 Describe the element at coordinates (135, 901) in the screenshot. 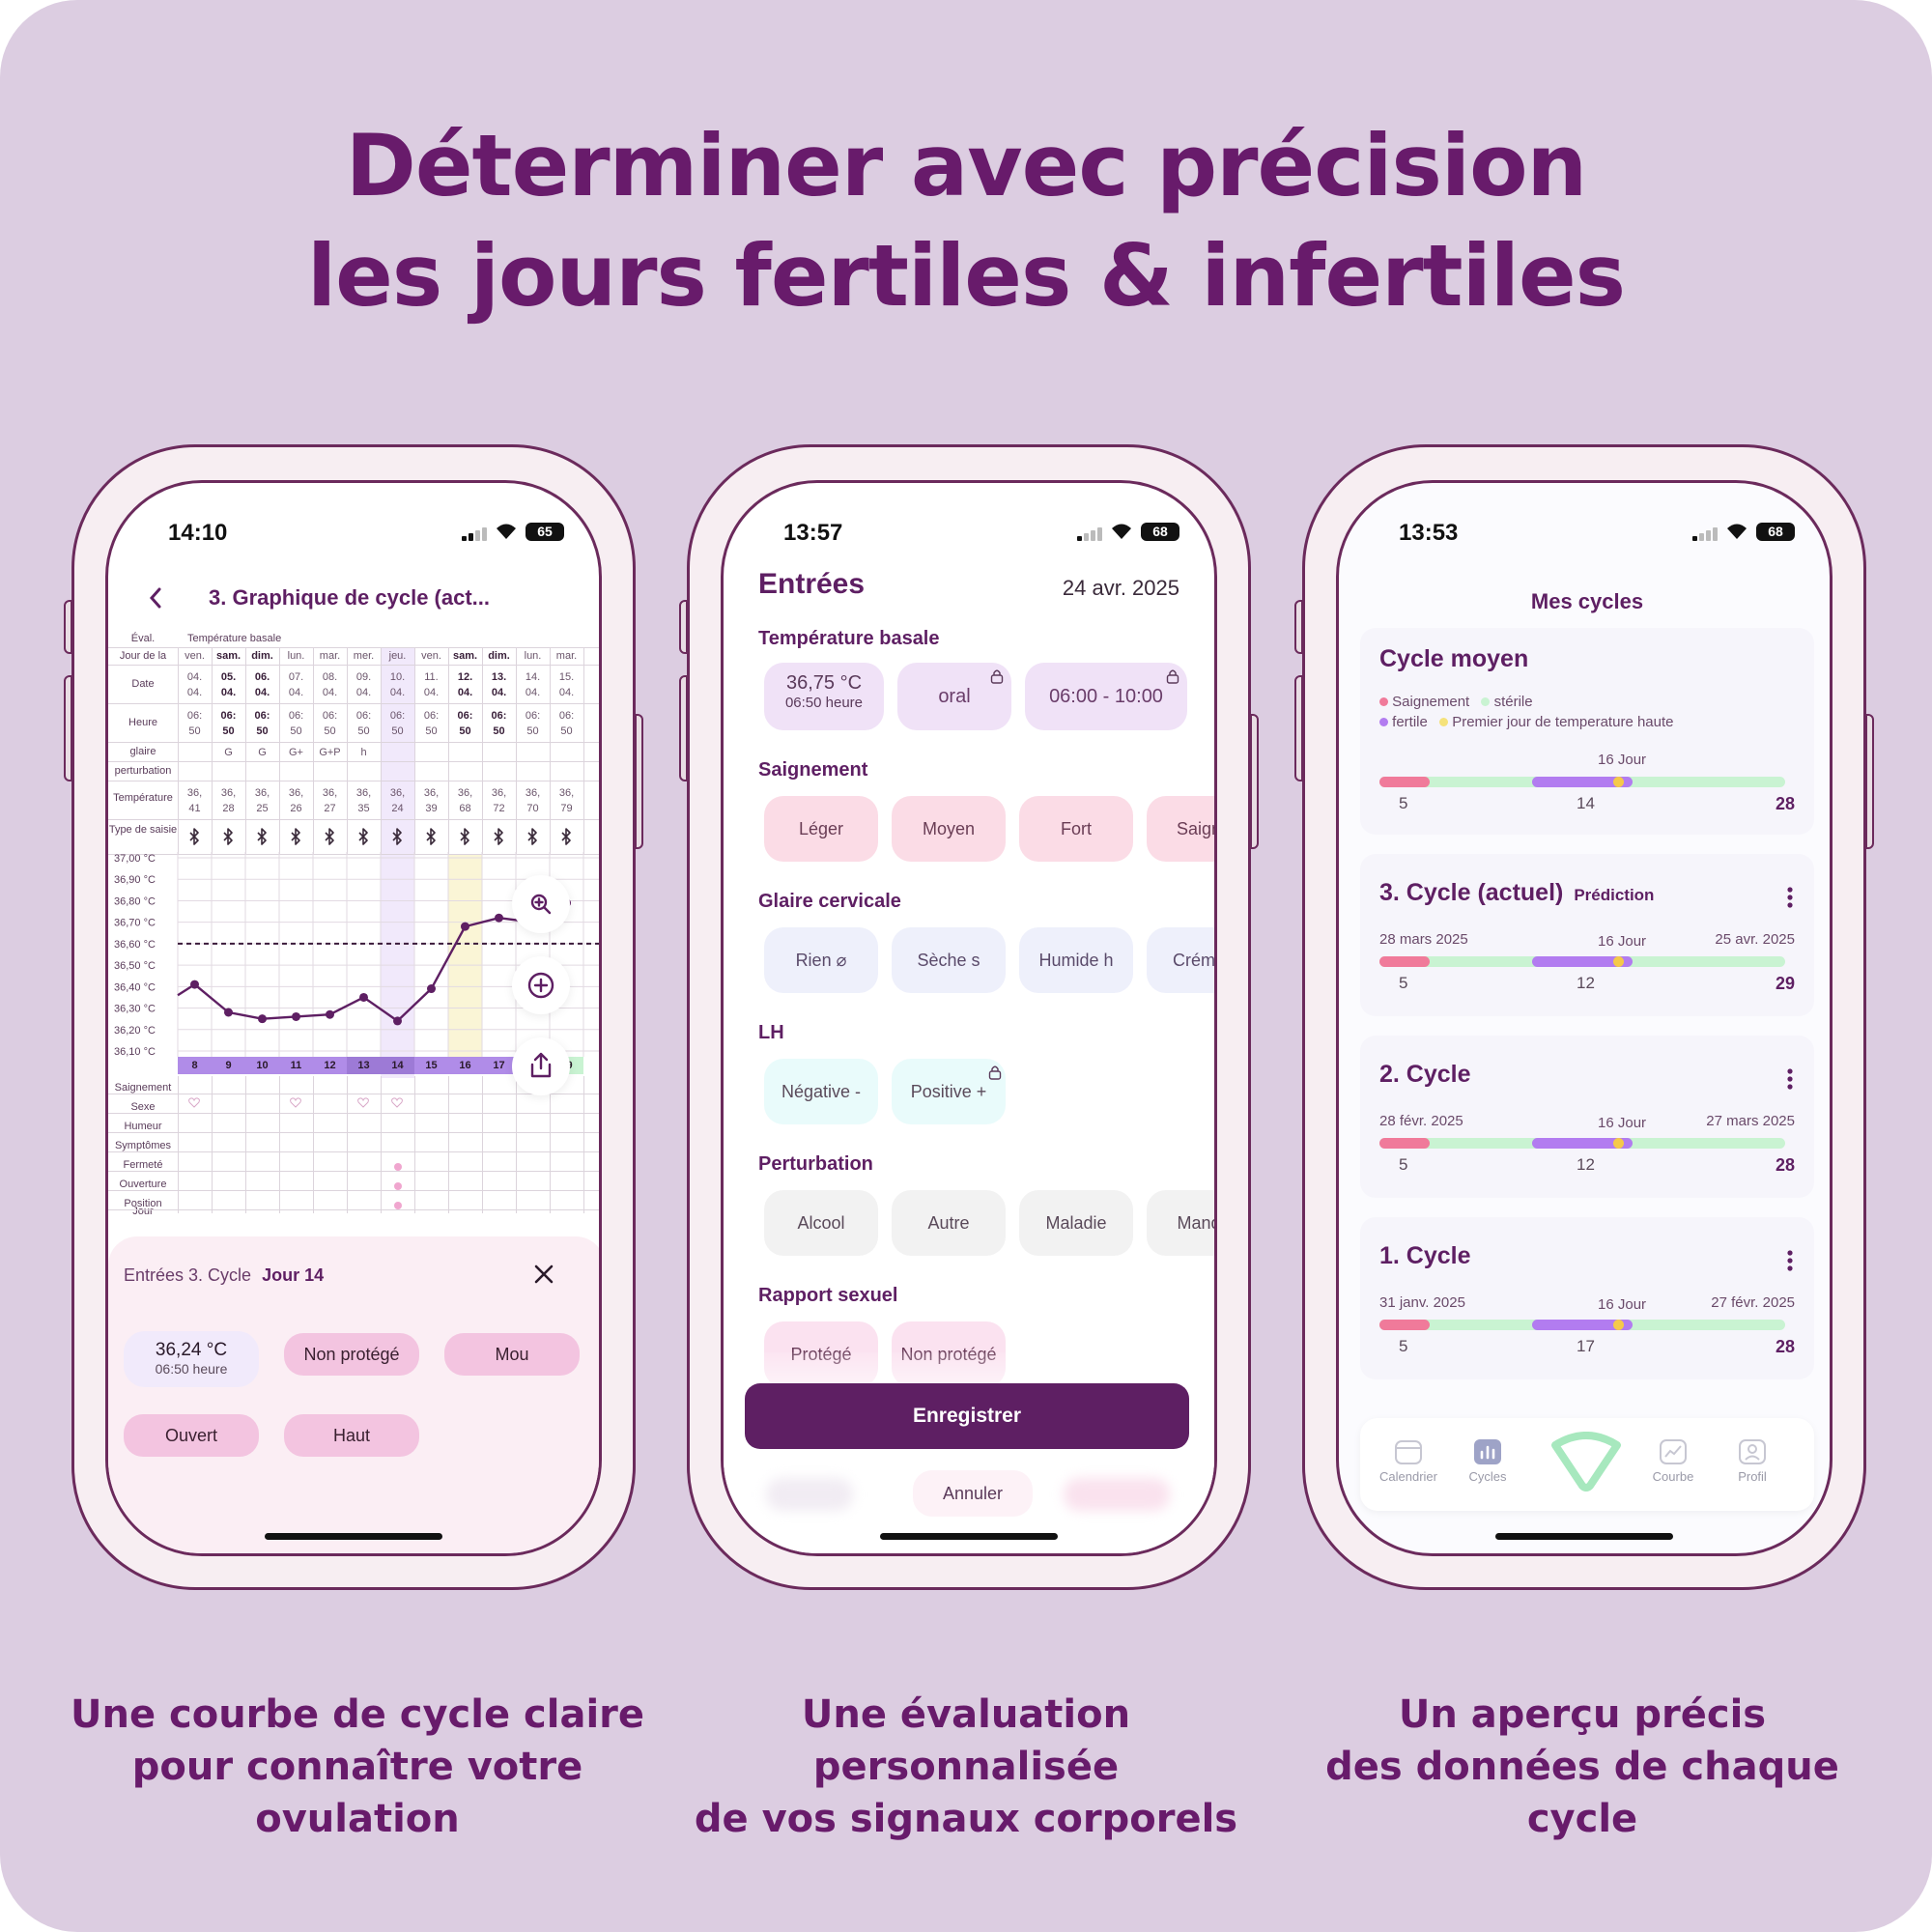

I see `y-tick-label: 36,80 °C` at that location.